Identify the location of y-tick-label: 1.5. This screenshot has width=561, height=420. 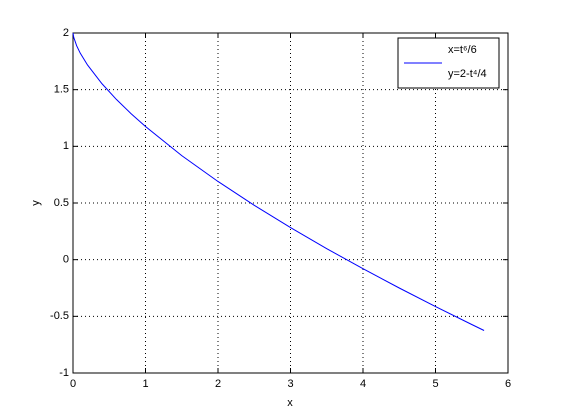
(61, 90).